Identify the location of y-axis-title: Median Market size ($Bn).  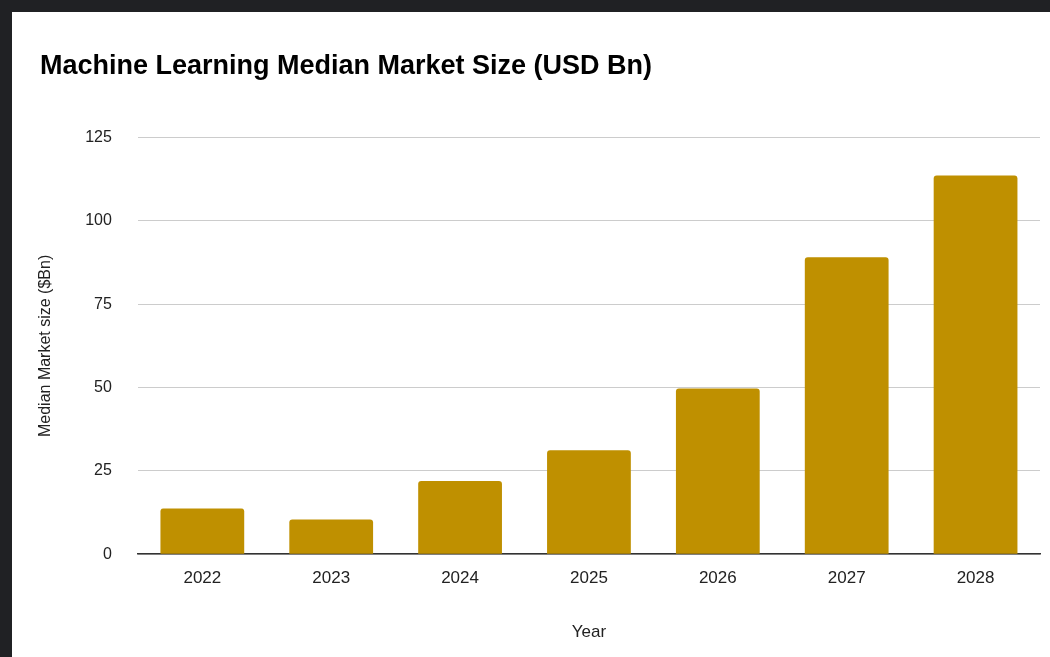
(45, 346).